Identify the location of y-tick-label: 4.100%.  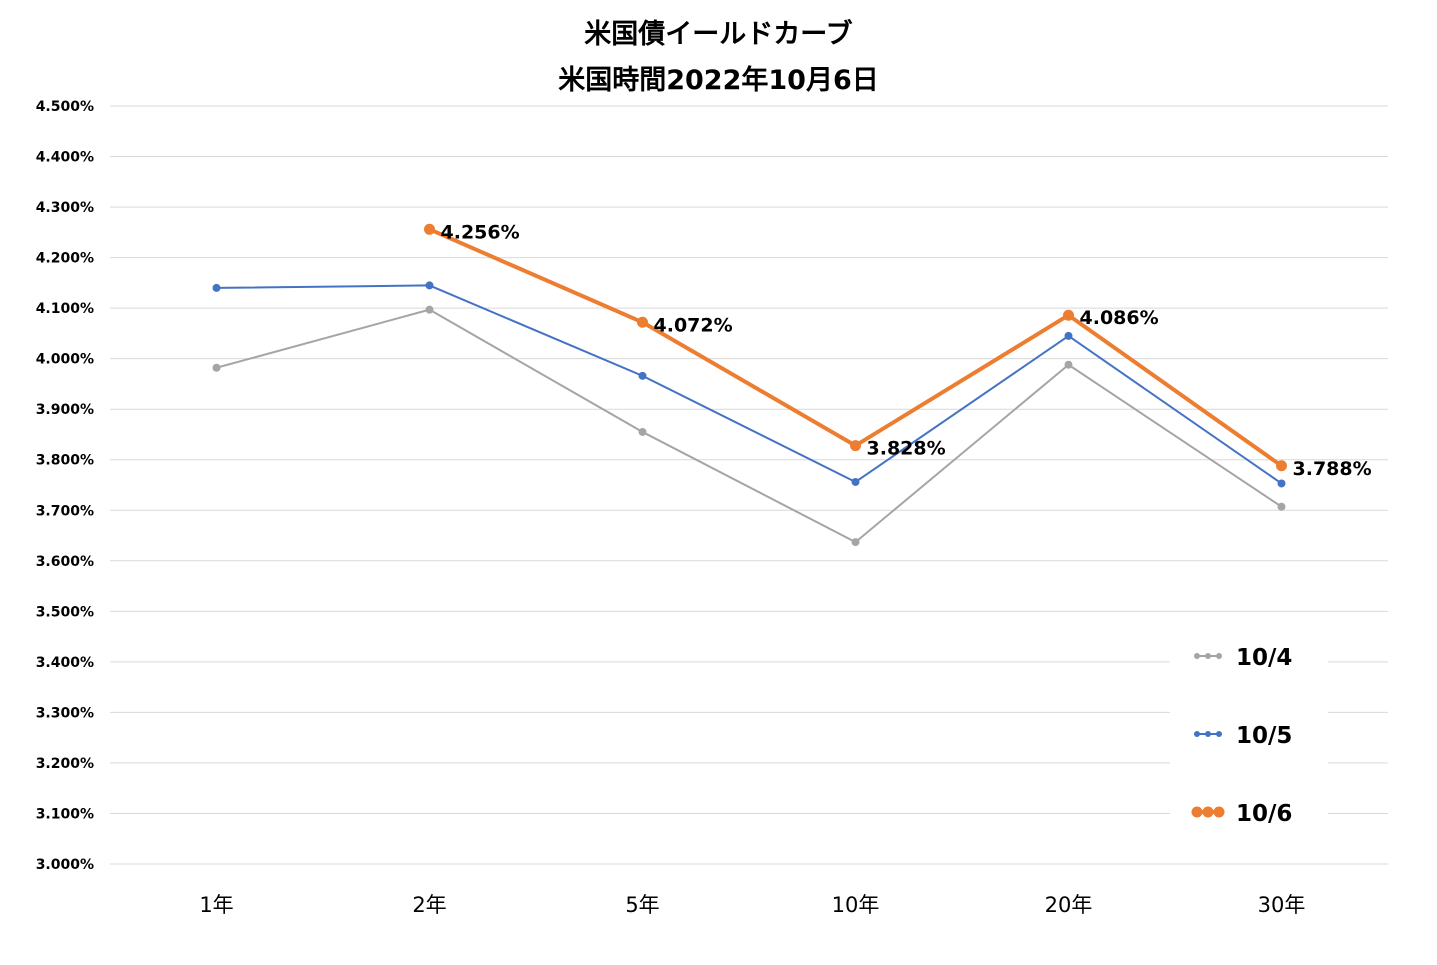
(65, 309).